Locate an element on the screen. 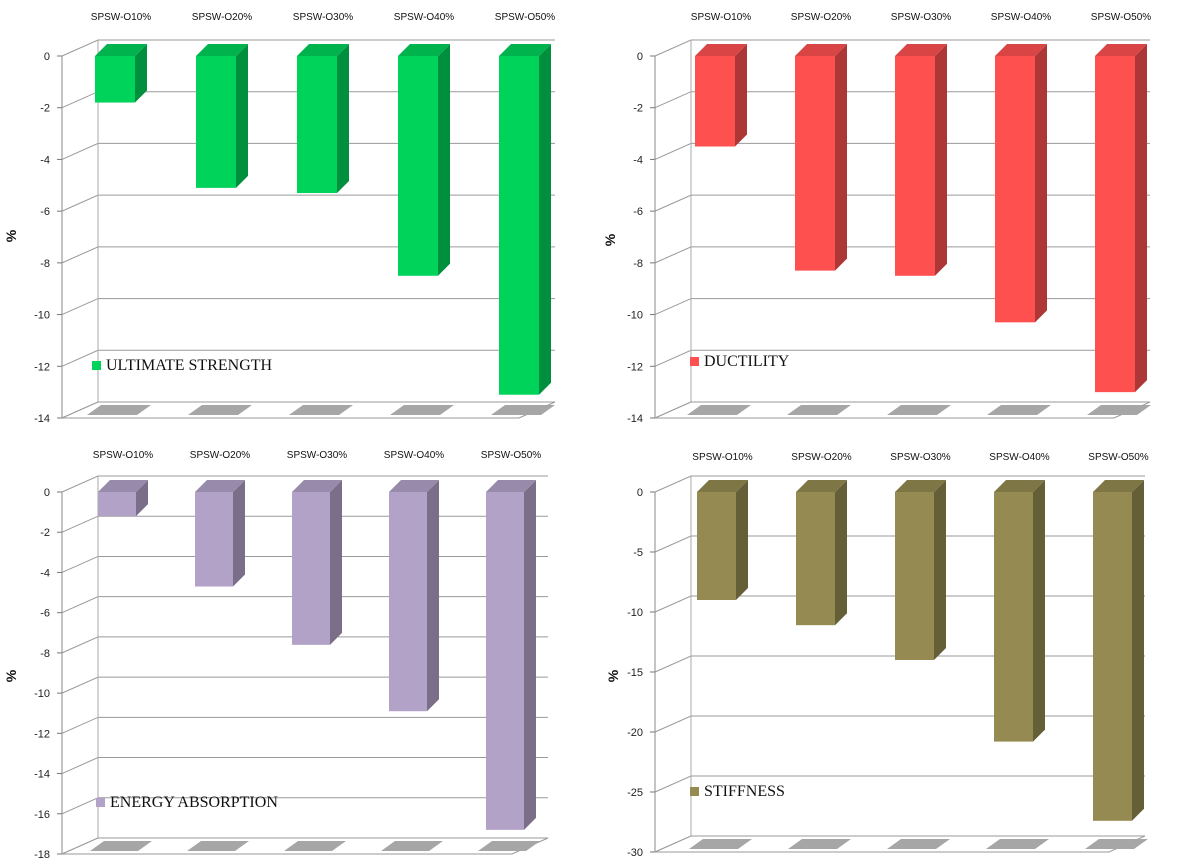 This screenshot has height=864, width=1181. y-tick-label: -30 is located at coordinates (635, 853).